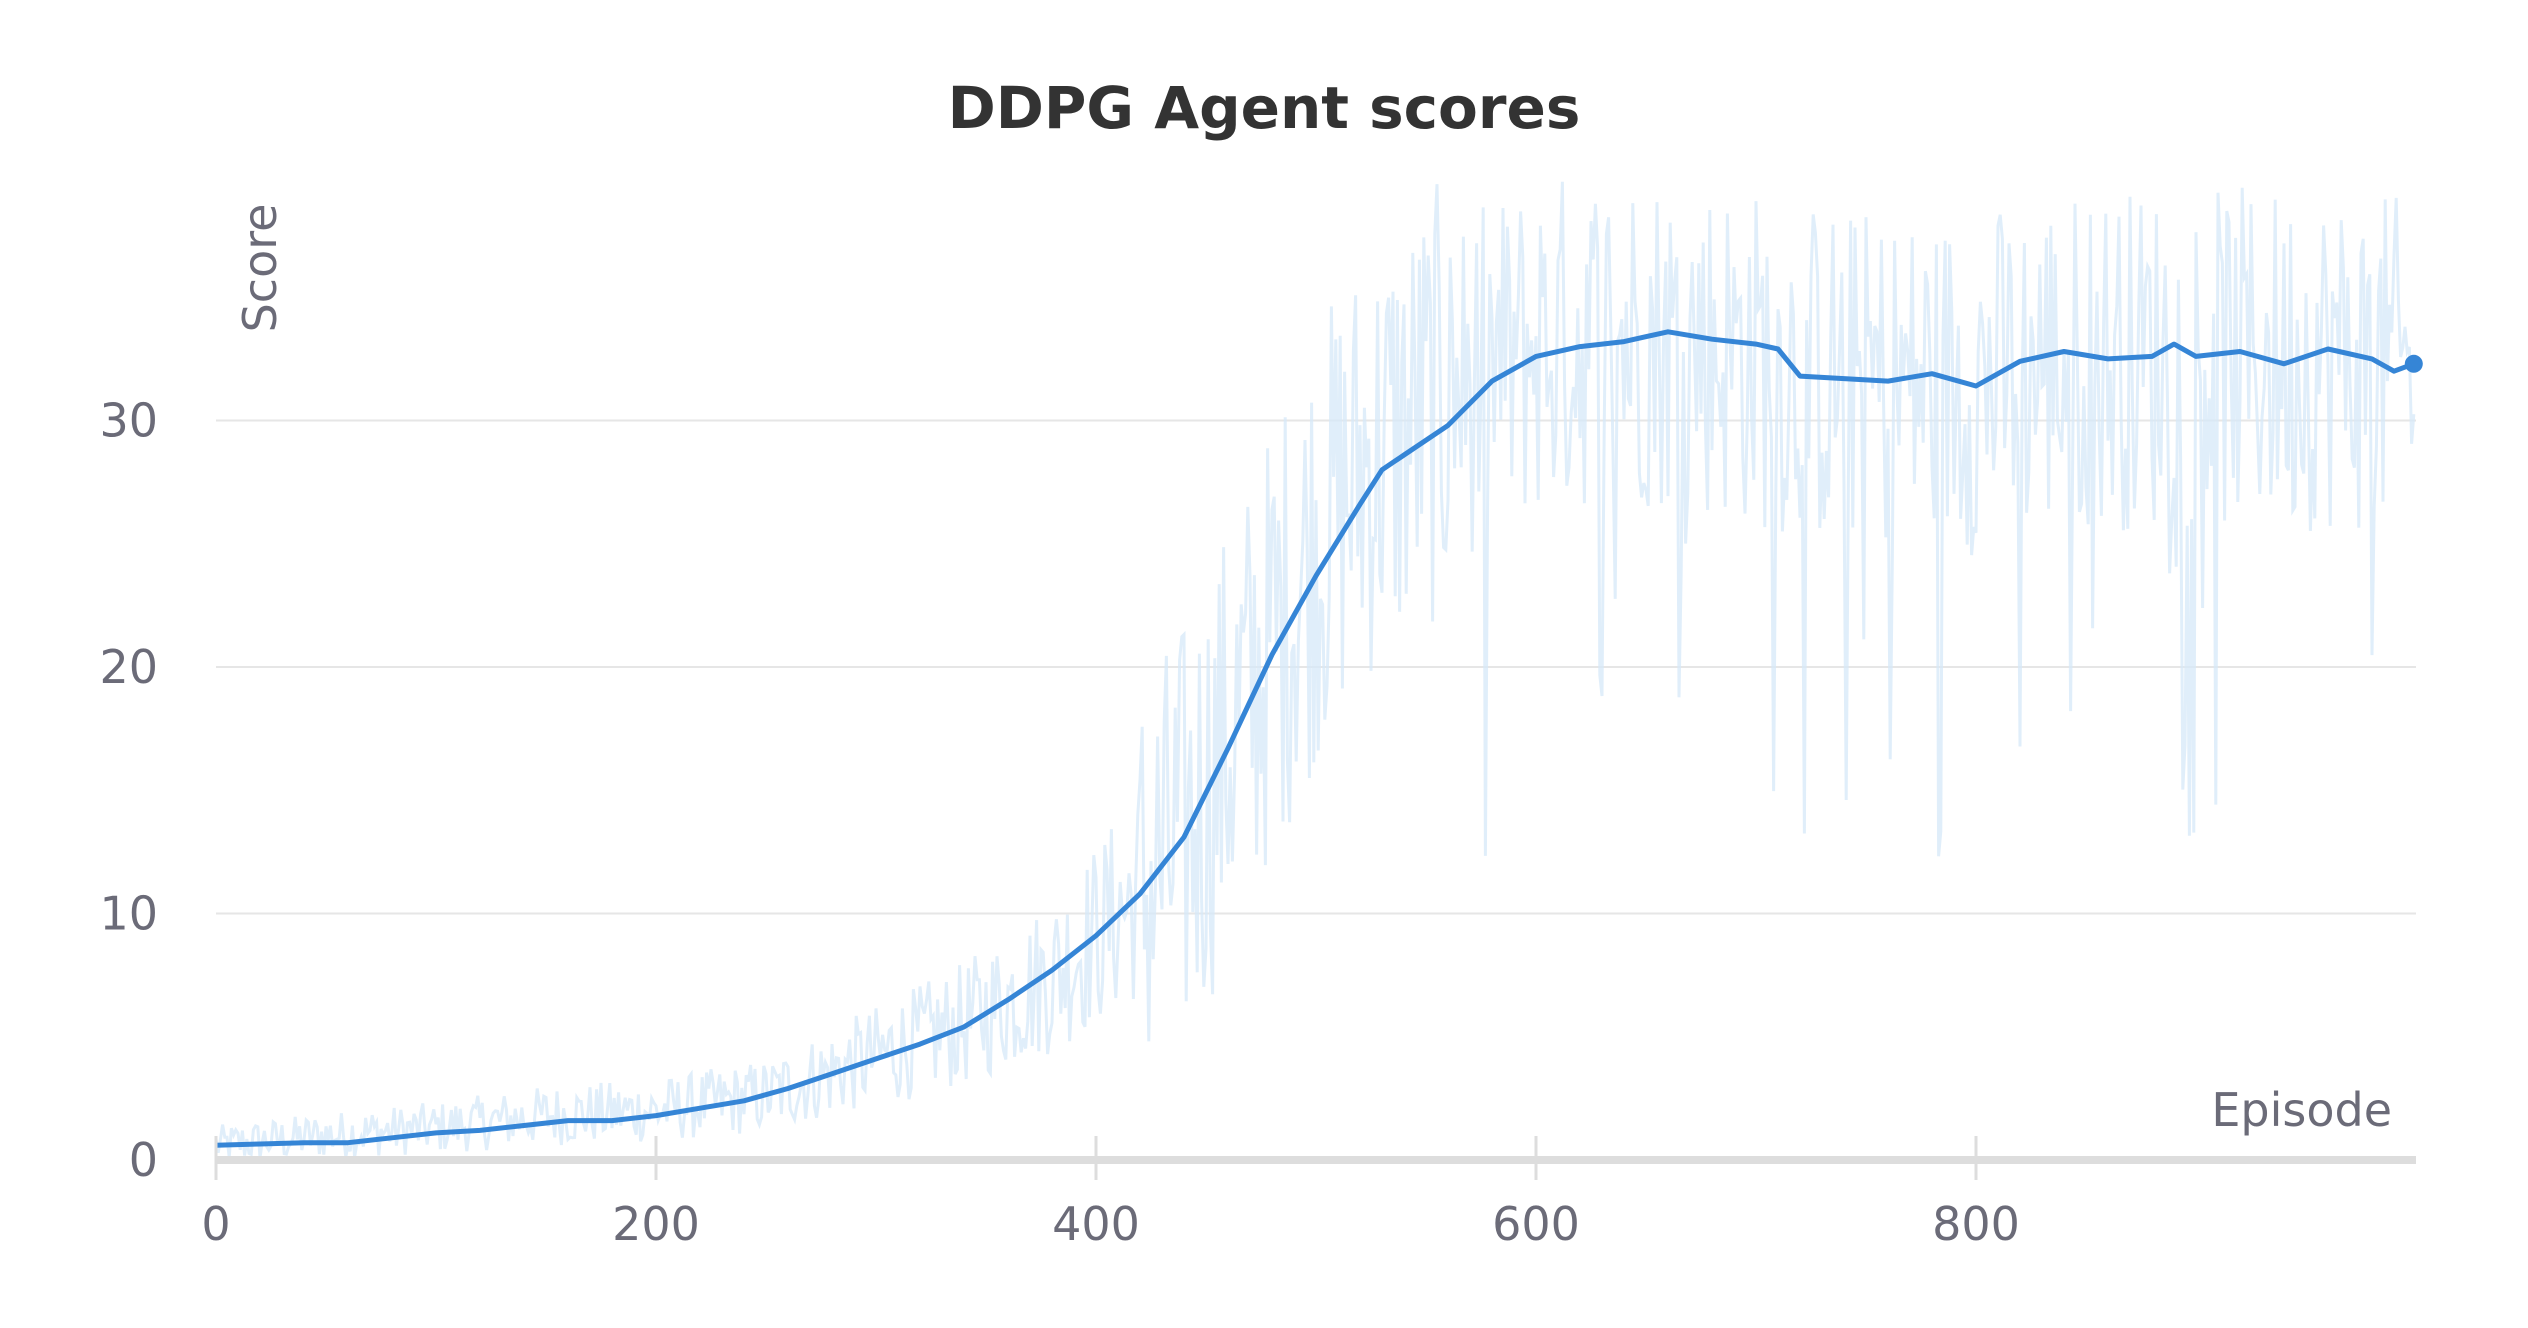 The width and height of the screenshot is (2528, 1328). Describe the element at coordinates (1264, 108) in the screenshot. I see `chart-title: DDPG Agent scores` at that location.